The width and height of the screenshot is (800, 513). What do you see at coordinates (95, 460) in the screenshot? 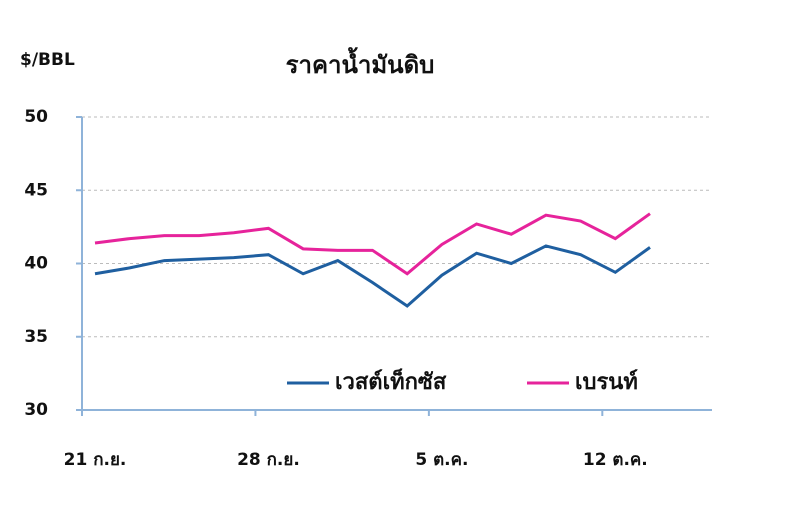
I see `x-tick-label: 21 ก.ย.` at bounding box center [95, 460].